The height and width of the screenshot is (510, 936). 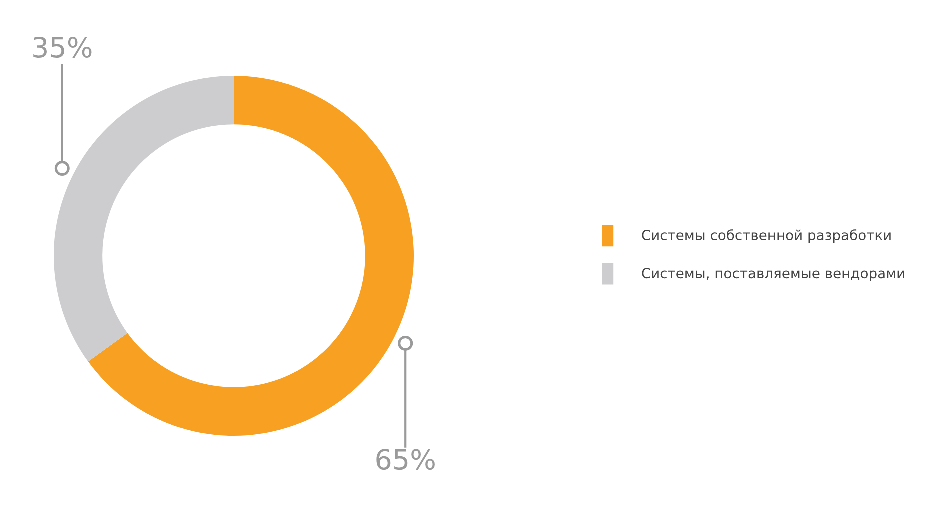 I want to click on donut-slice, so click(x=144, y=219).